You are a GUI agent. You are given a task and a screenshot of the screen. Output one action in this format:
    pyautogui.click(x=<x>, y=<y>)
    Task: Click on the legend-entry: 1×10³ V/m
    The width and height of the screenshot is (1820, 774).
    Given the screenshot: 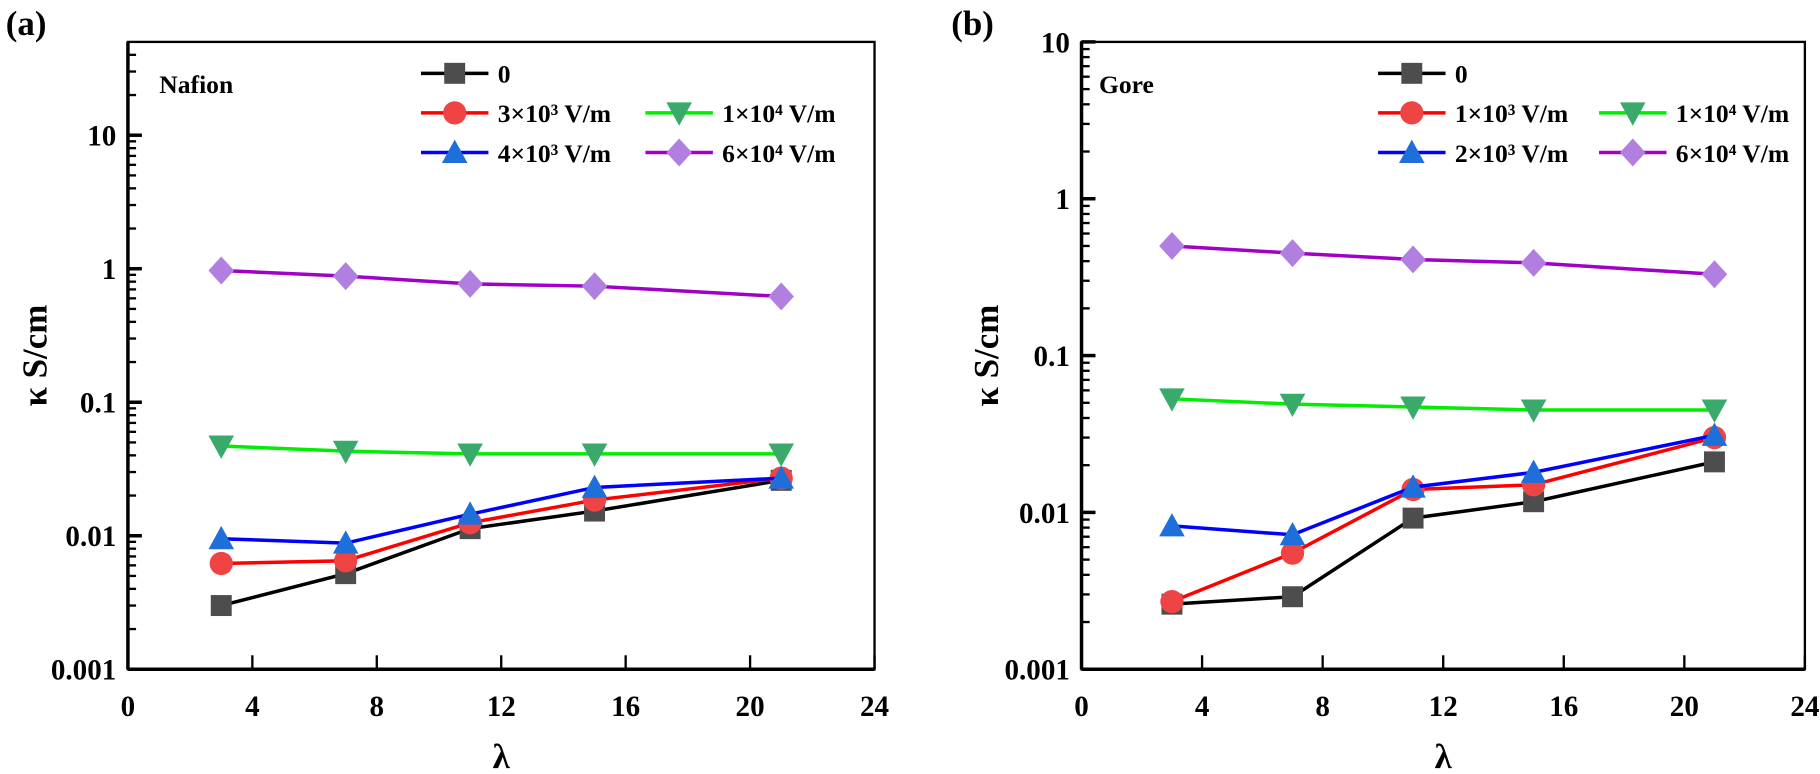 What is the action you would take?
    pyautogui.click(x=1473, y=113)
    